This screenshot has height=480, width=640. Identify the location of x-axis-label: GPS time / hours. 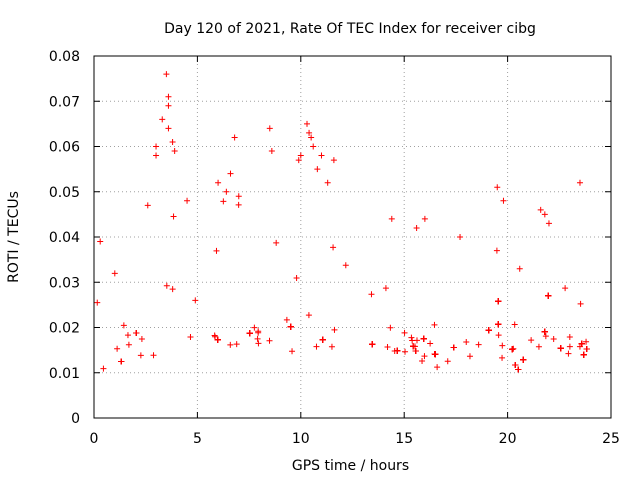
(350, 466).